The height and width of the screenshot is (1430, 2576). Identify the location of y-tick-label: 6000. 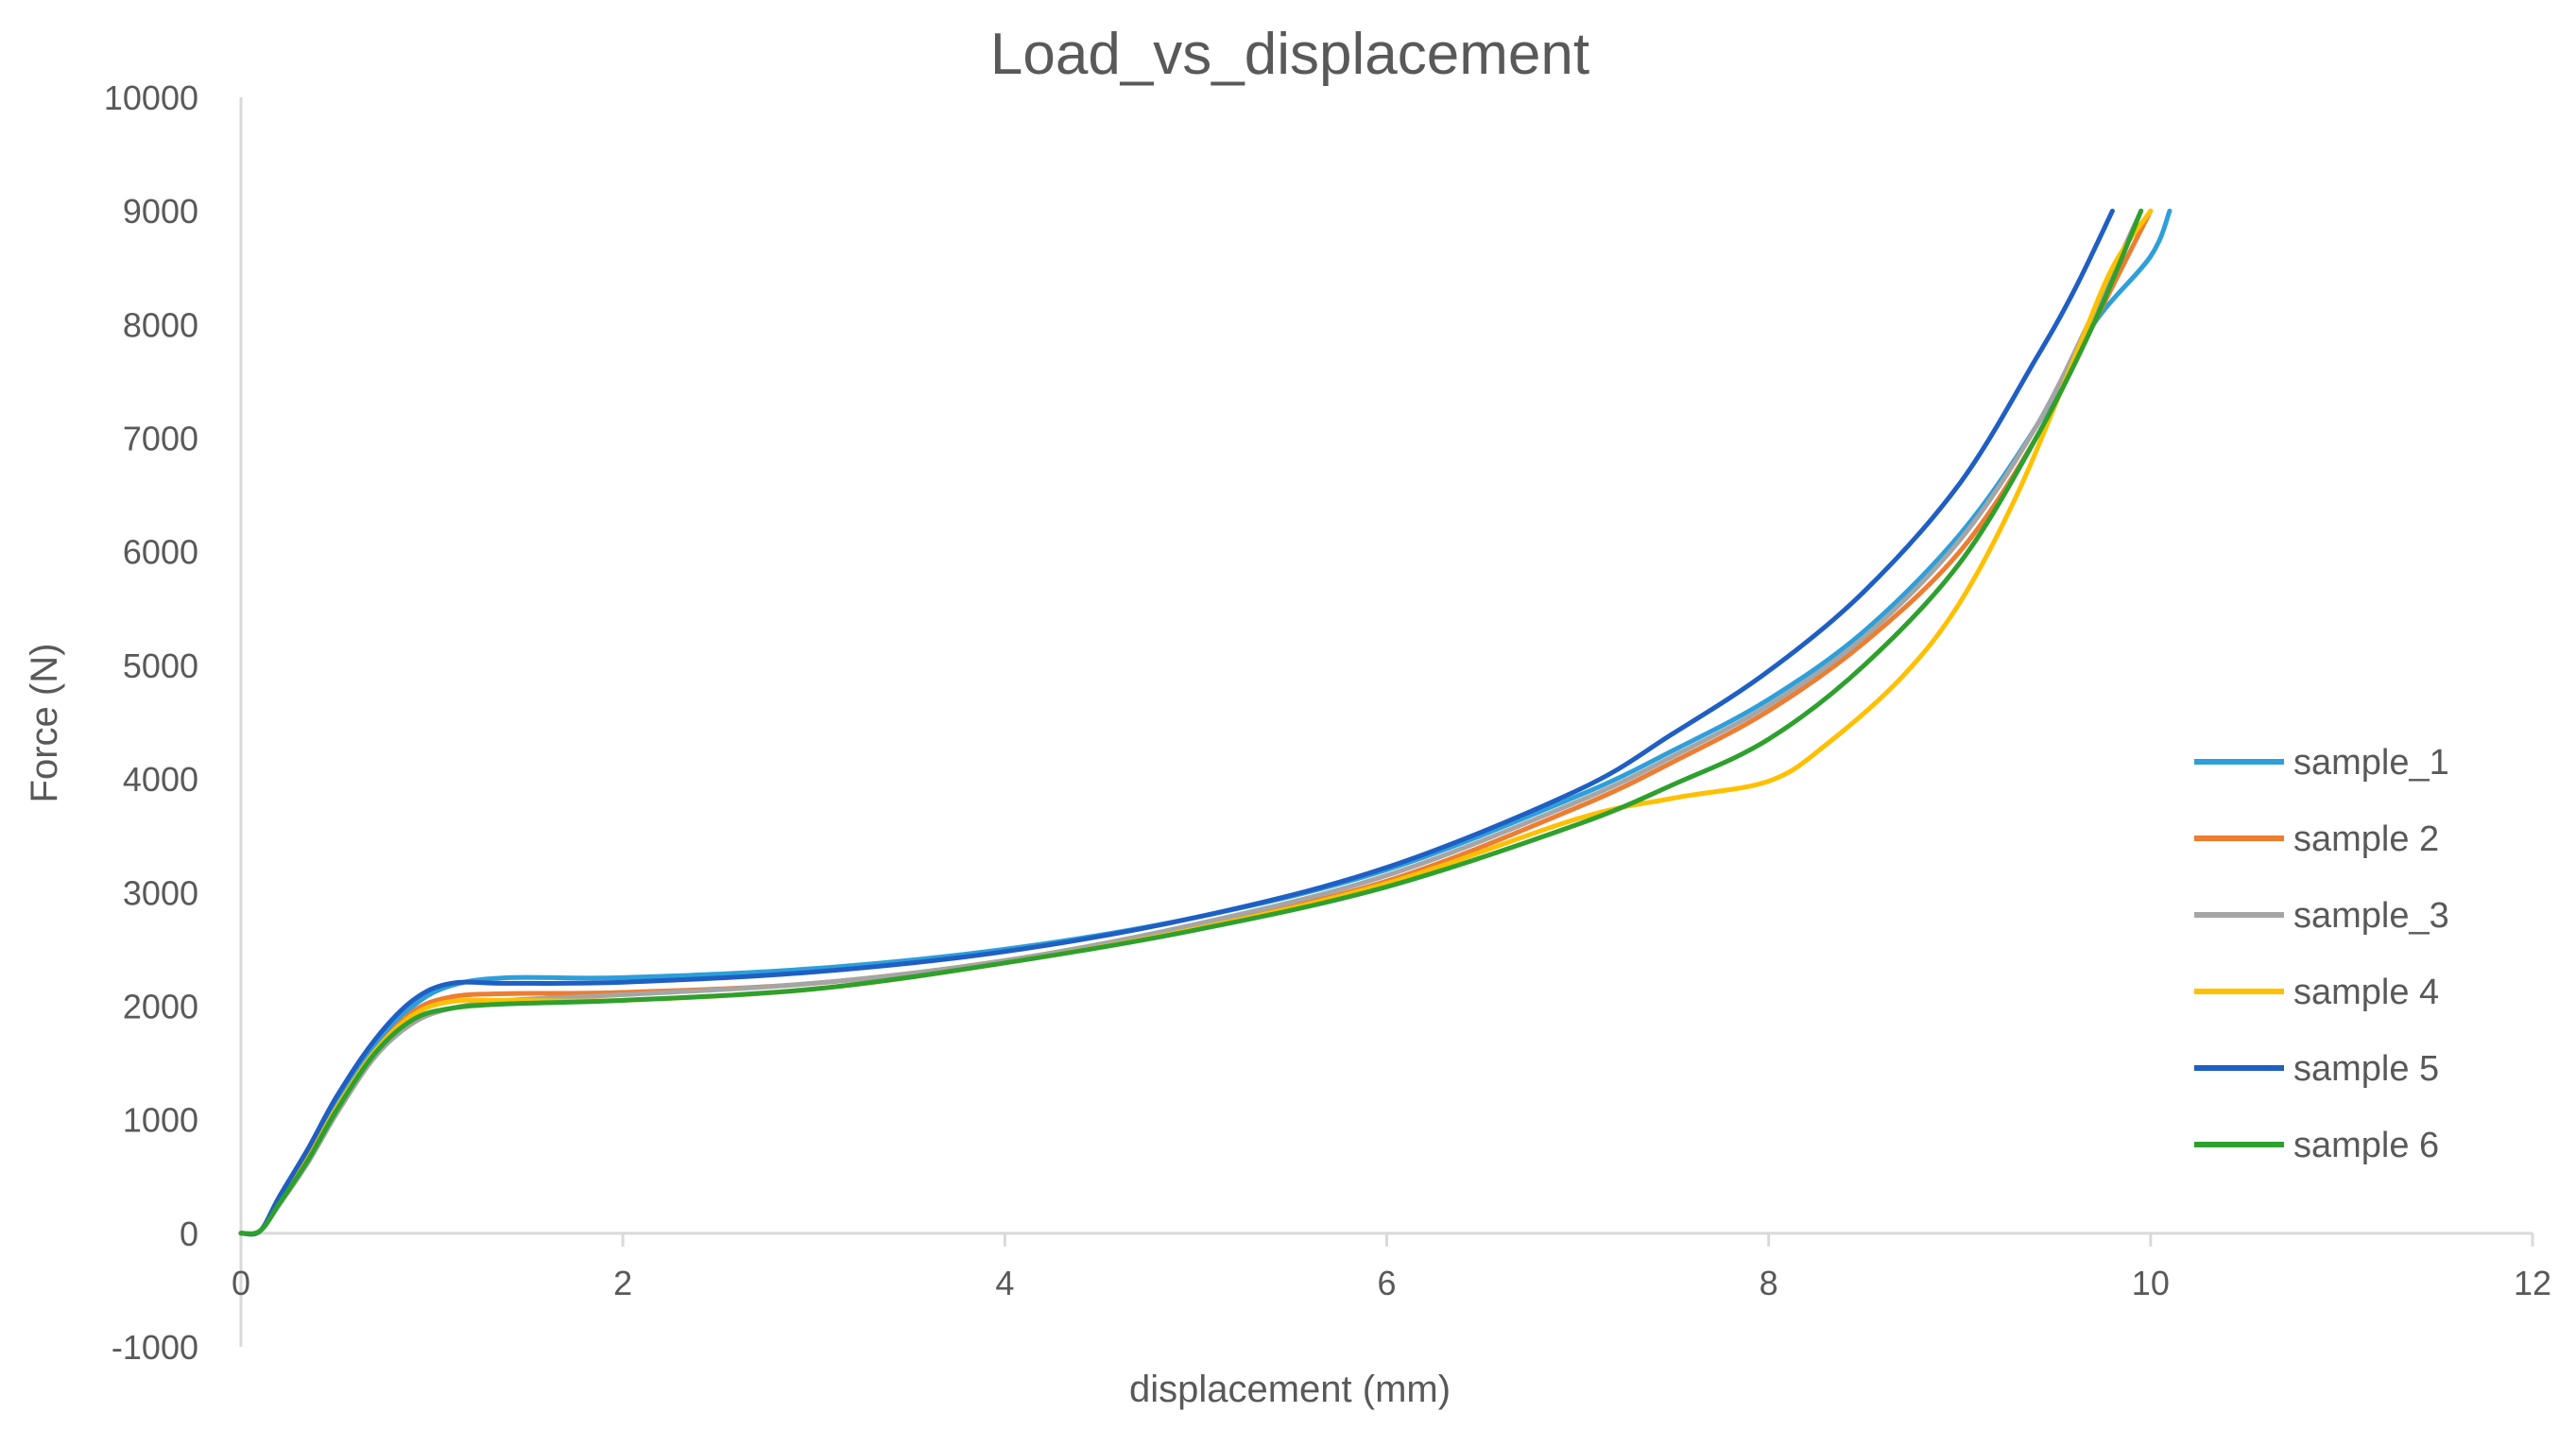
(160, 552).